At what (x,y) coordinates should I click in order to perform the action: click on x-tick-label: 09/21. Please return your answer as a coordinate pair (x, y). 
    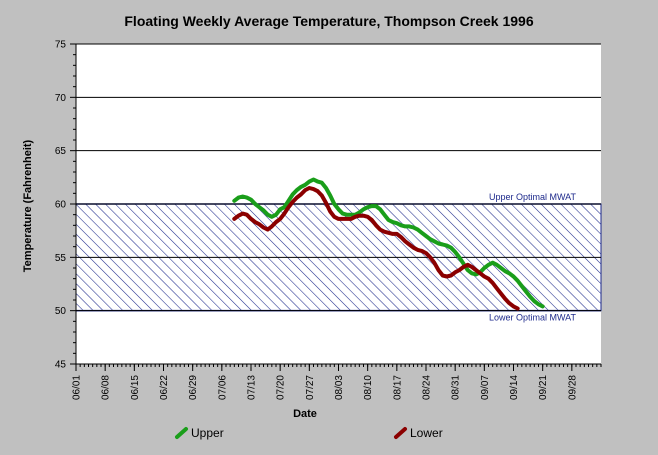
    Looking at the image, I should click on (543, 387).